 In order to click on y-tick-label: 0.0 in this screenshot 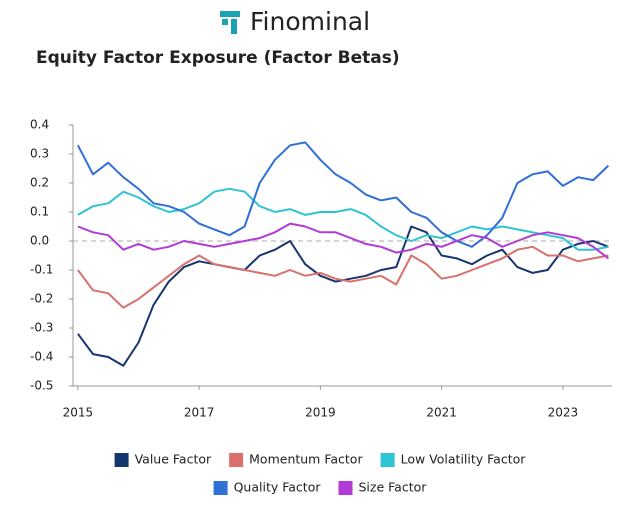, I will do `click(39, 241)`.